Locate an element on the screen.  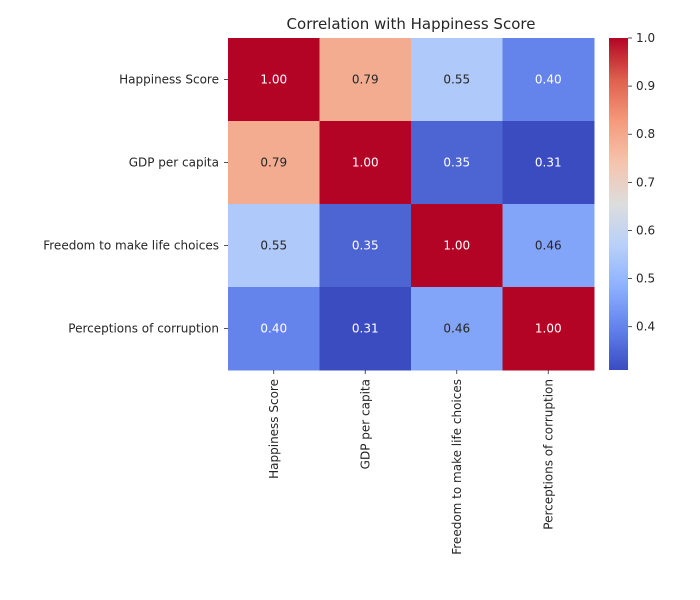
colorbar-tick-label: 0.4 is located at coordinates (645, 327).